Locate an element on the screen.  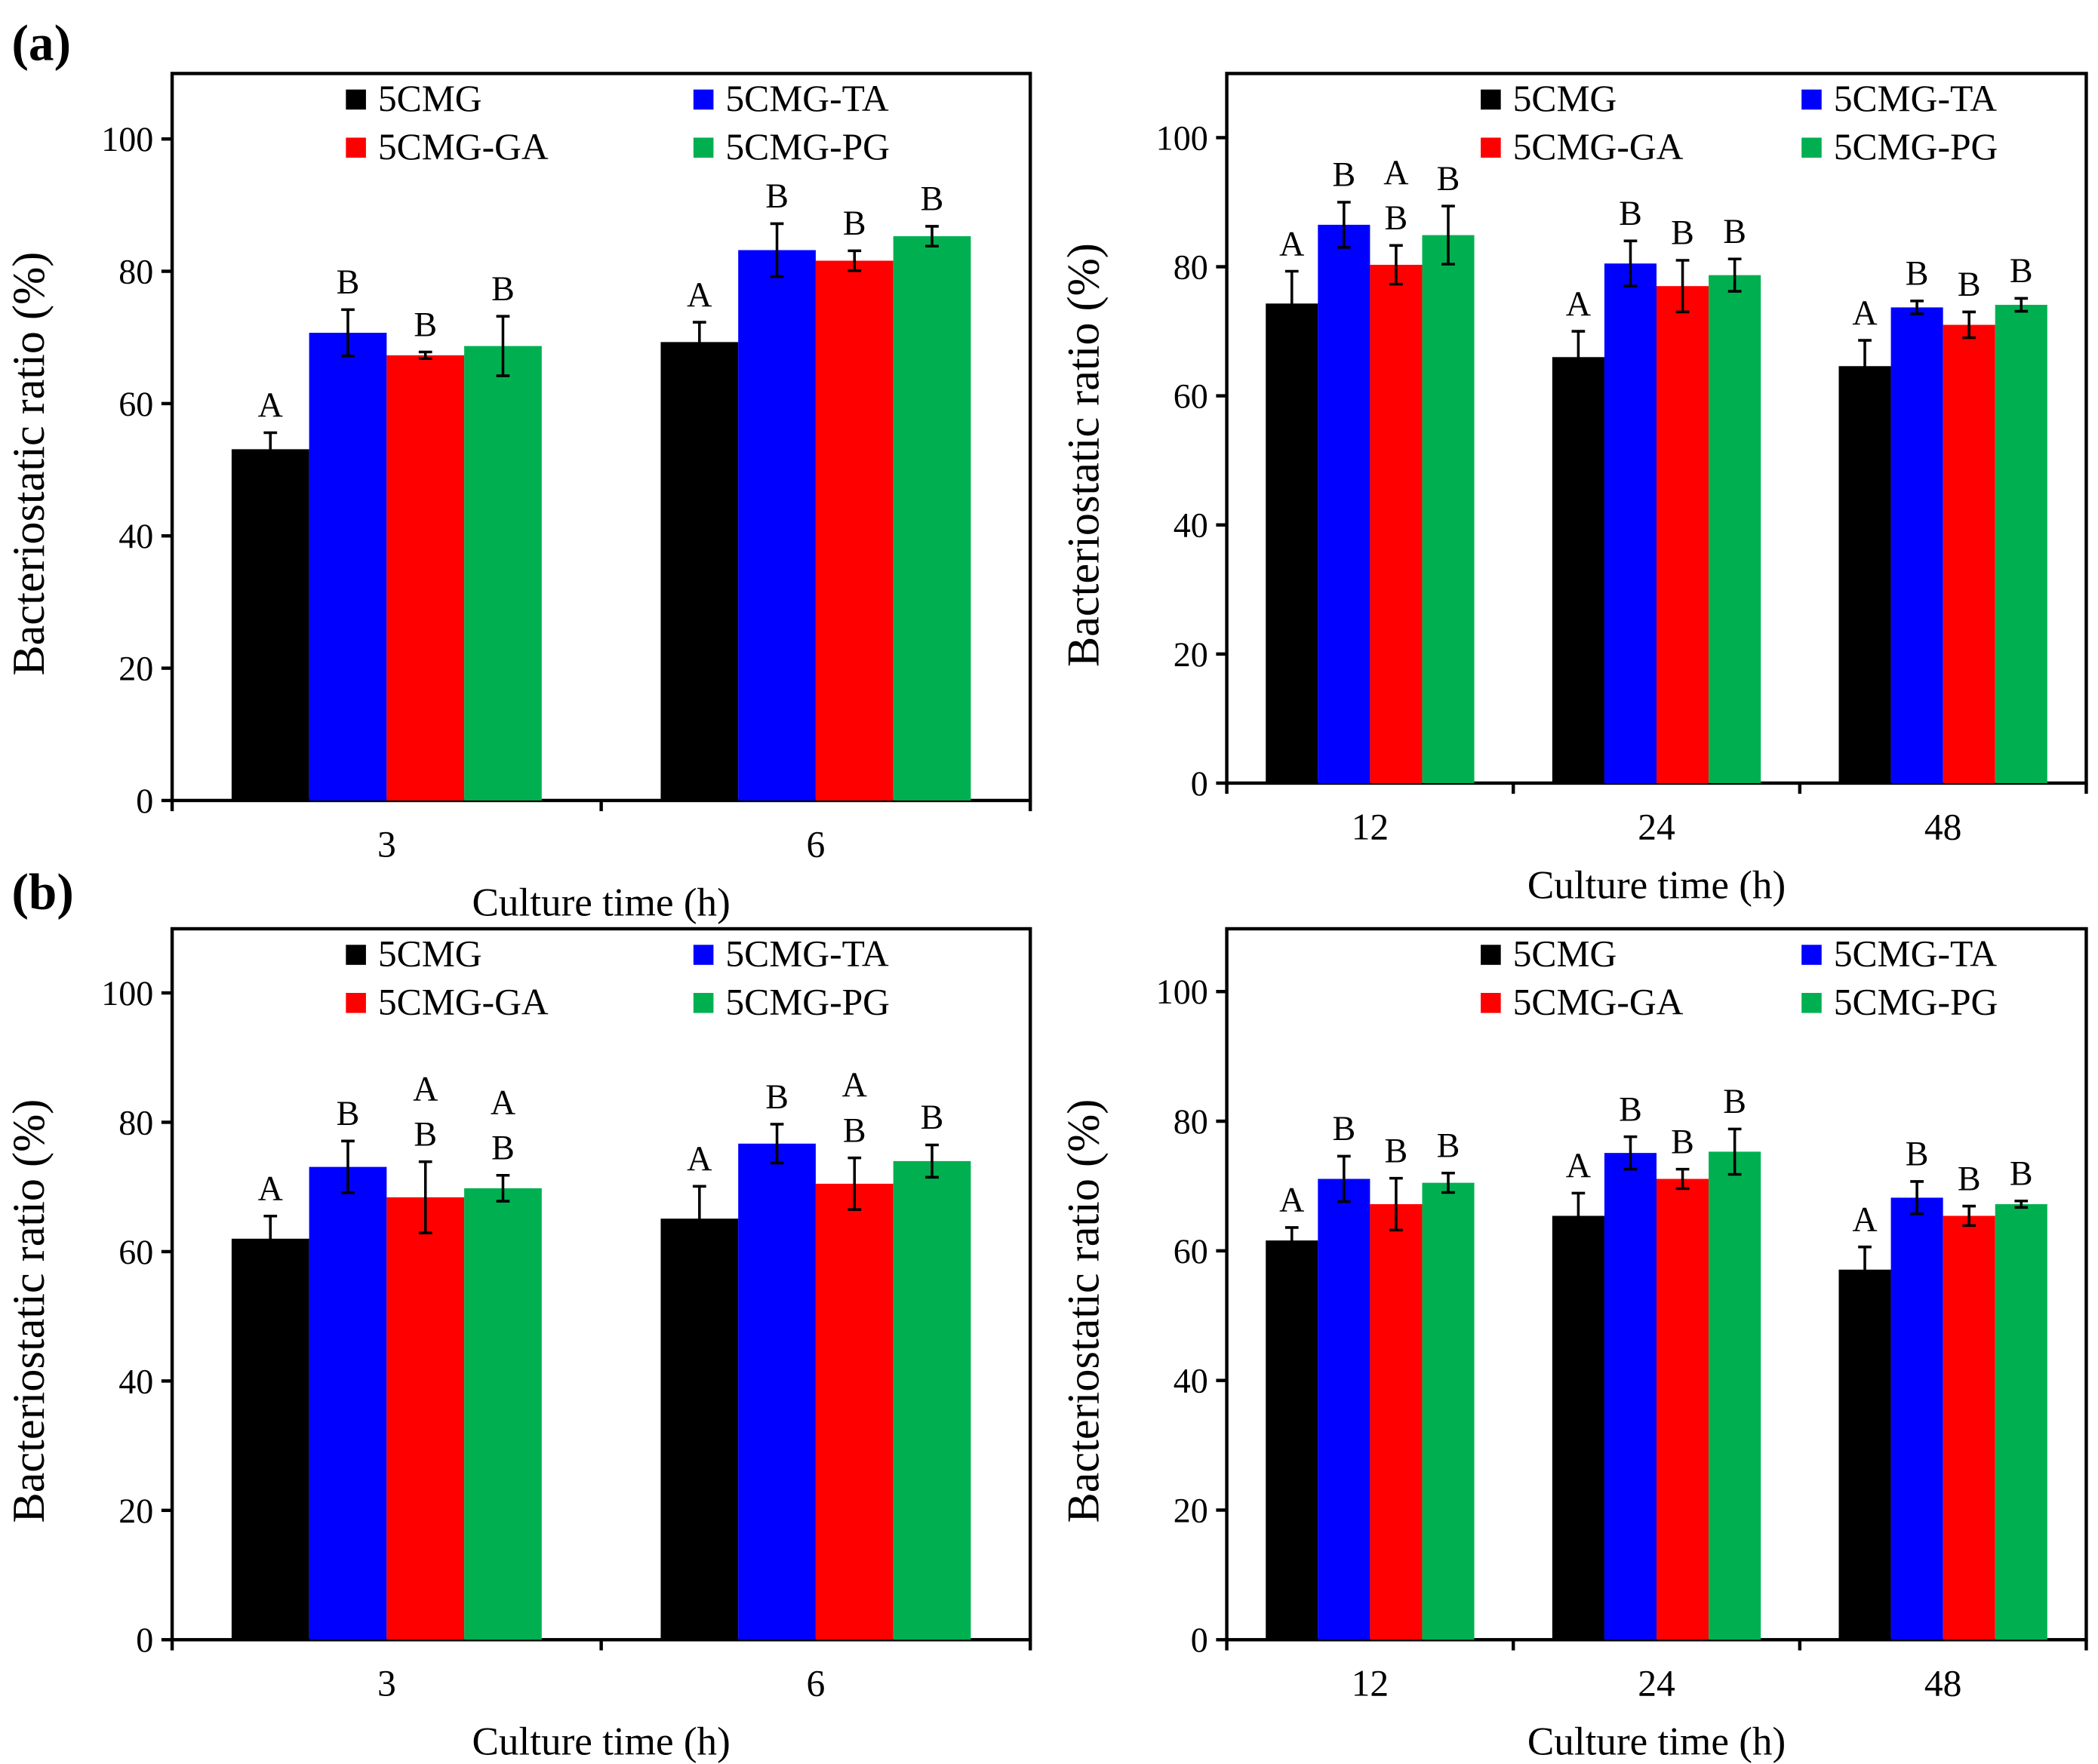
x-tick-label: 3 is located at coordinates (386, 844).